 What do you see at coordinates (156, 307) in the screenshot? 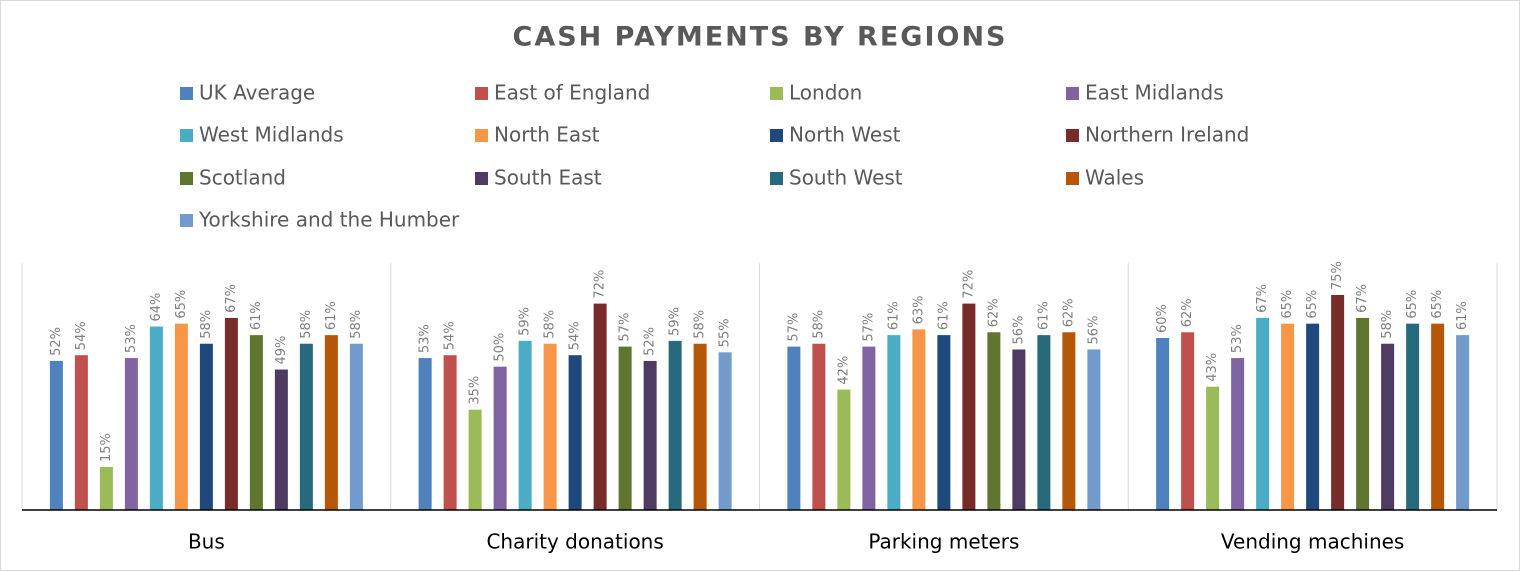
I see `data-label: 64%` at bounding box center [156, 307].